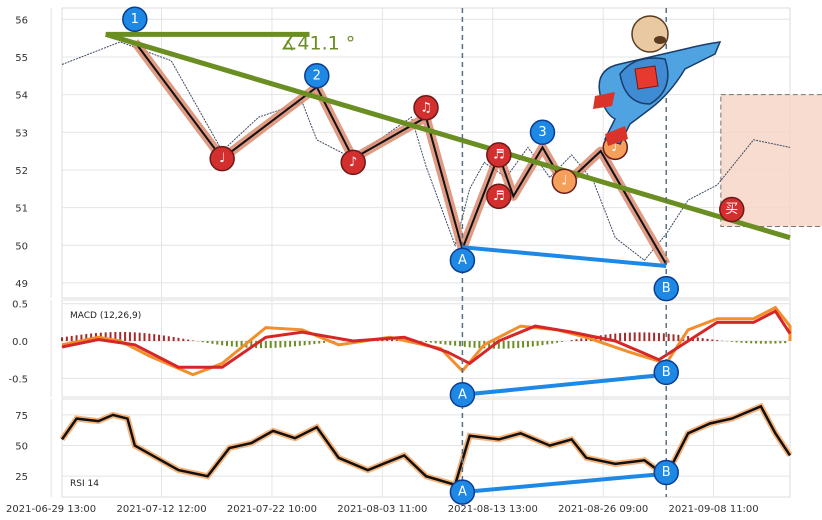  I want to click on price-y-tick: 52, so click(21, 171).